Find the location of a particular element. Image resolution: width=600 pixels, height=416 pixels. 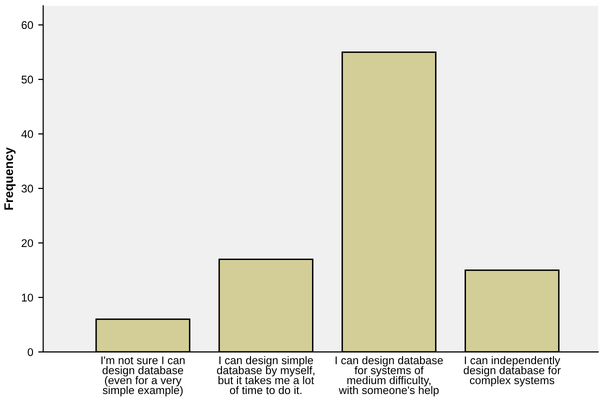

y-tick-label: 0 is located at coordinates (31, 352).